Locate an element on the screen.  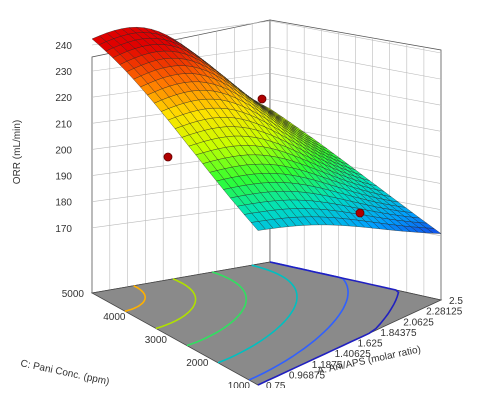
z-tick-label: 5000 is located at coordinates (73, 294).